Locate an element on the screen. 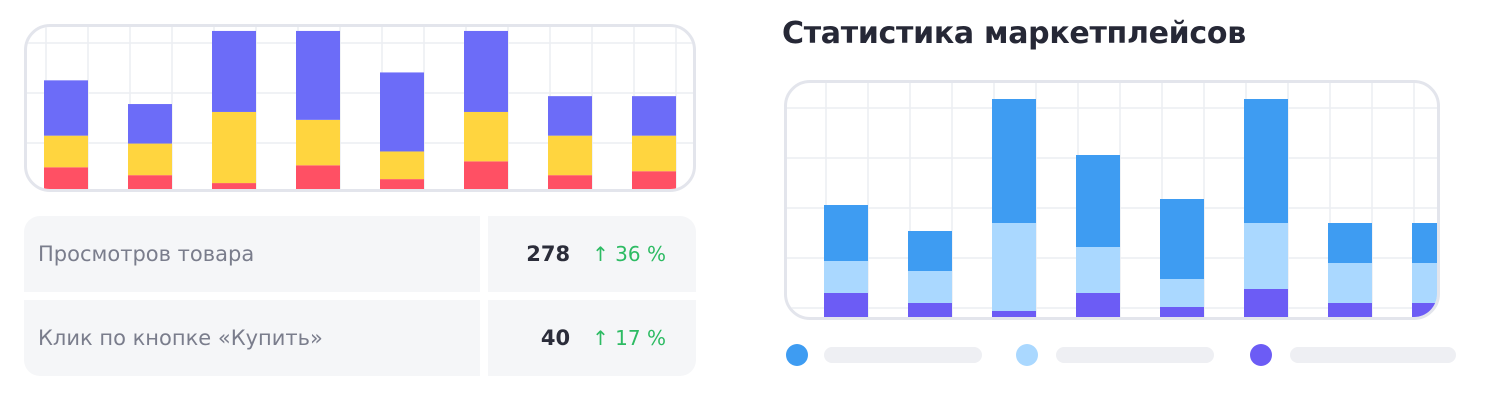 This screenshot has height=400, width=1488. stat-change-badge: ↑ 17 % is located at coordinates (629, 338).